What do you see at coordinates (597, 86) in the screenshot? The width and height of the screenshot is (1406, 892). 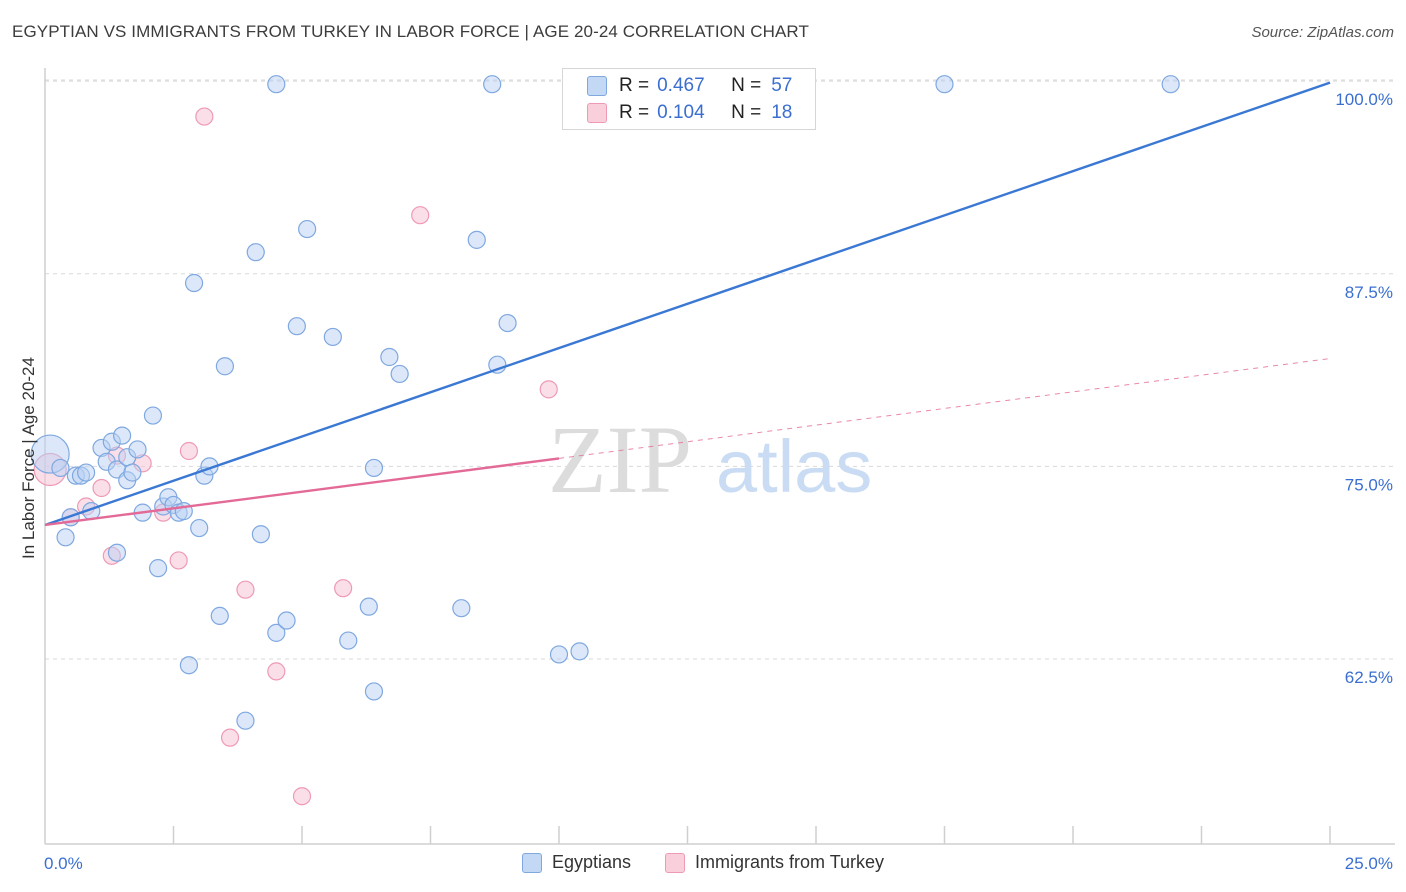 I see `egyptians-swatch` at bounding box center [597, 86].